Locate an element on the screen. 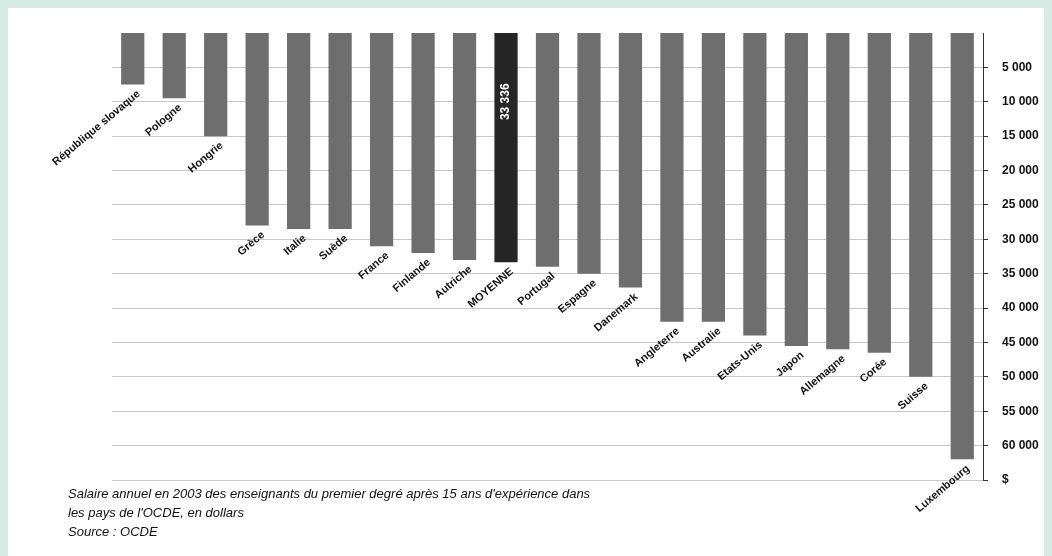 The height and width of the screenshot is (556, 1052). text: Salaire annuel en 2003 des enseignants du premier degré après 15 ans d'expérience dans les pays de l'OCDE, en dollars is located at coordinates (330, 503).